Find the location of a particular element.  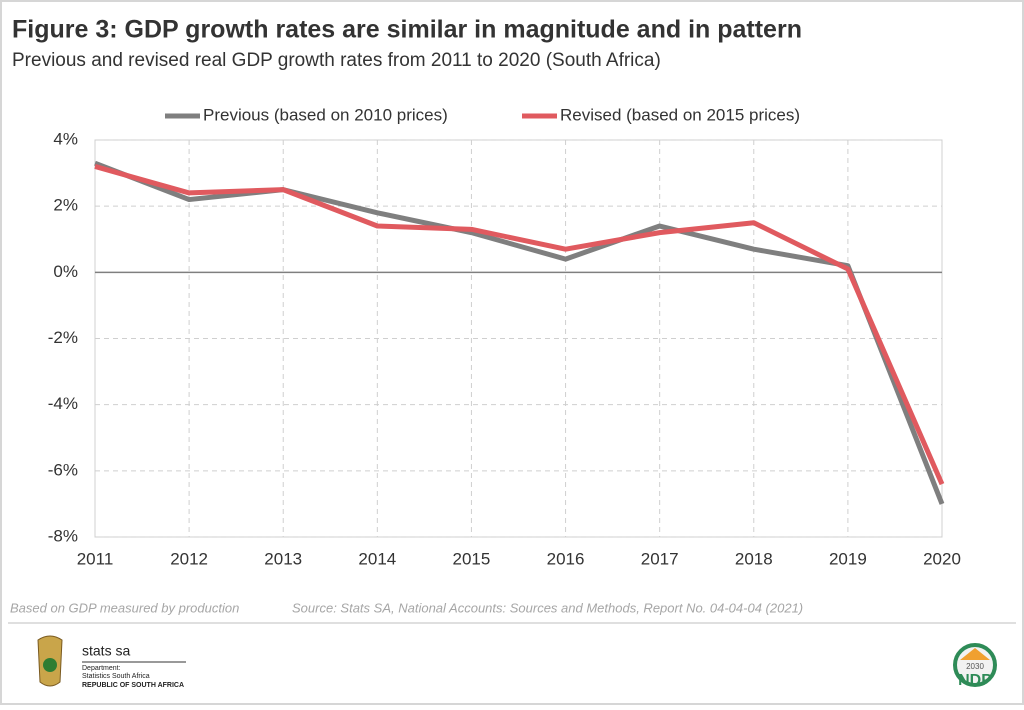

y-tick-label: -8% is located at coordinates (63, 535).